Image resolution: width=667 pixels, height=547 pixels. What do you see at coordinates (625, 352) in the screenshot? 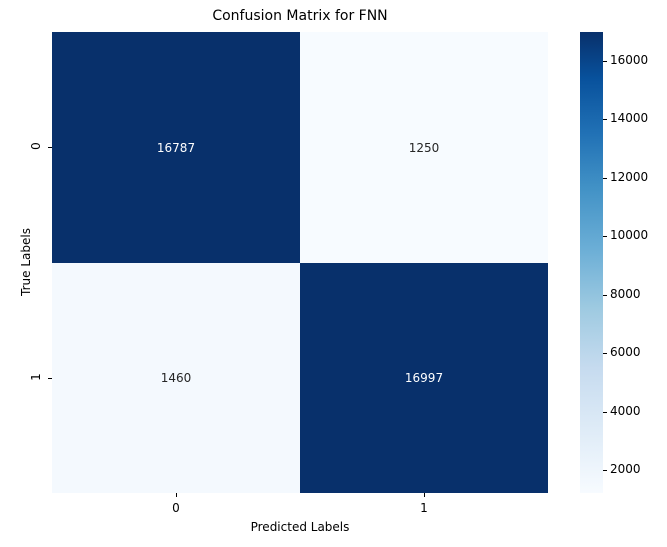
I see `cbar-tick-label: 6000` at bounding box center [625, 352].